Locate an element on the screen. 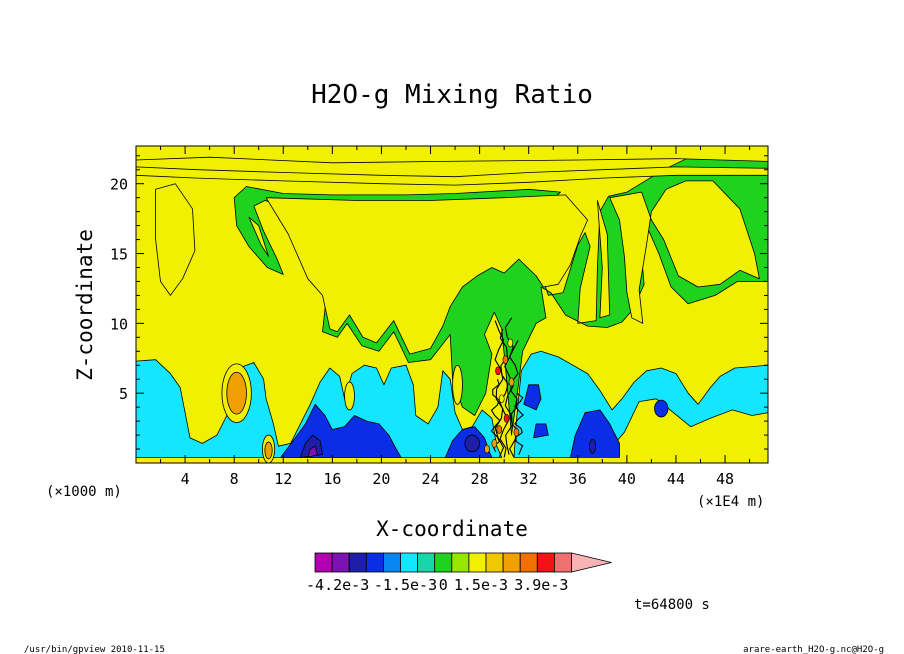  colorbar-label: 0 is located at coordinates (443, 585).